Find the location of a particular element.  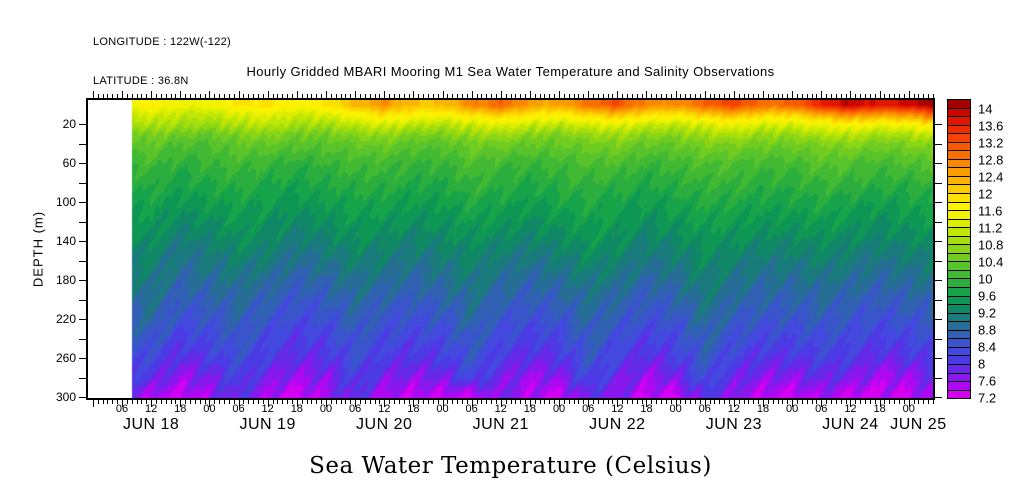

colorbar-tick-label: 13.6 is located at coordinates (991, 126).